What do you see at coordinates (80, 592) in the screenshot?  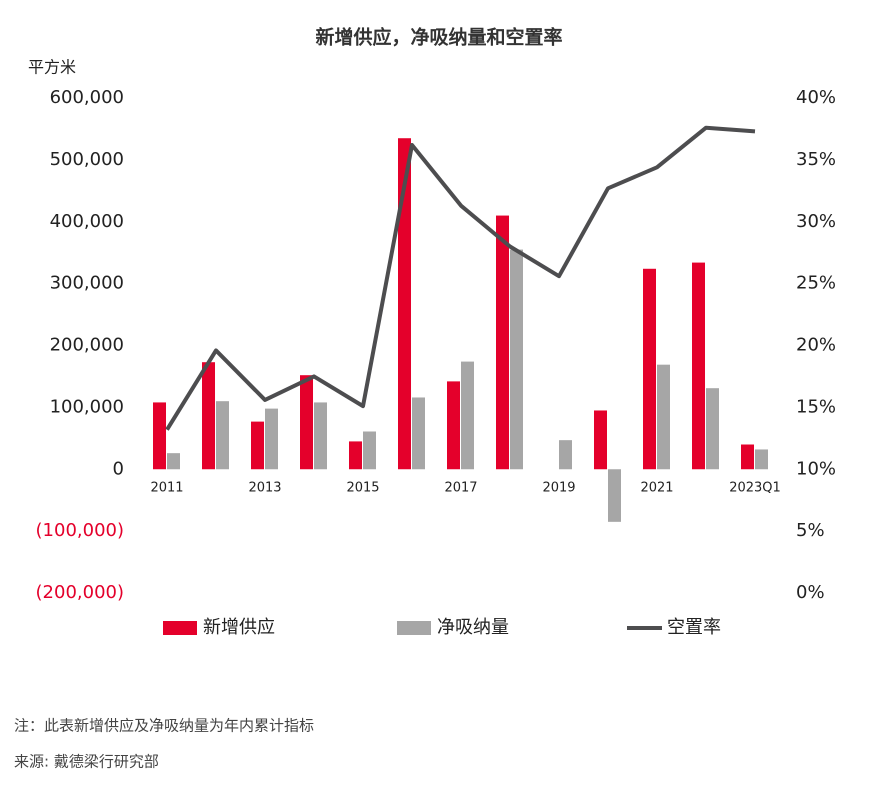 I see `y-tick-label: (200,000)` at bounding box center [80, 592].